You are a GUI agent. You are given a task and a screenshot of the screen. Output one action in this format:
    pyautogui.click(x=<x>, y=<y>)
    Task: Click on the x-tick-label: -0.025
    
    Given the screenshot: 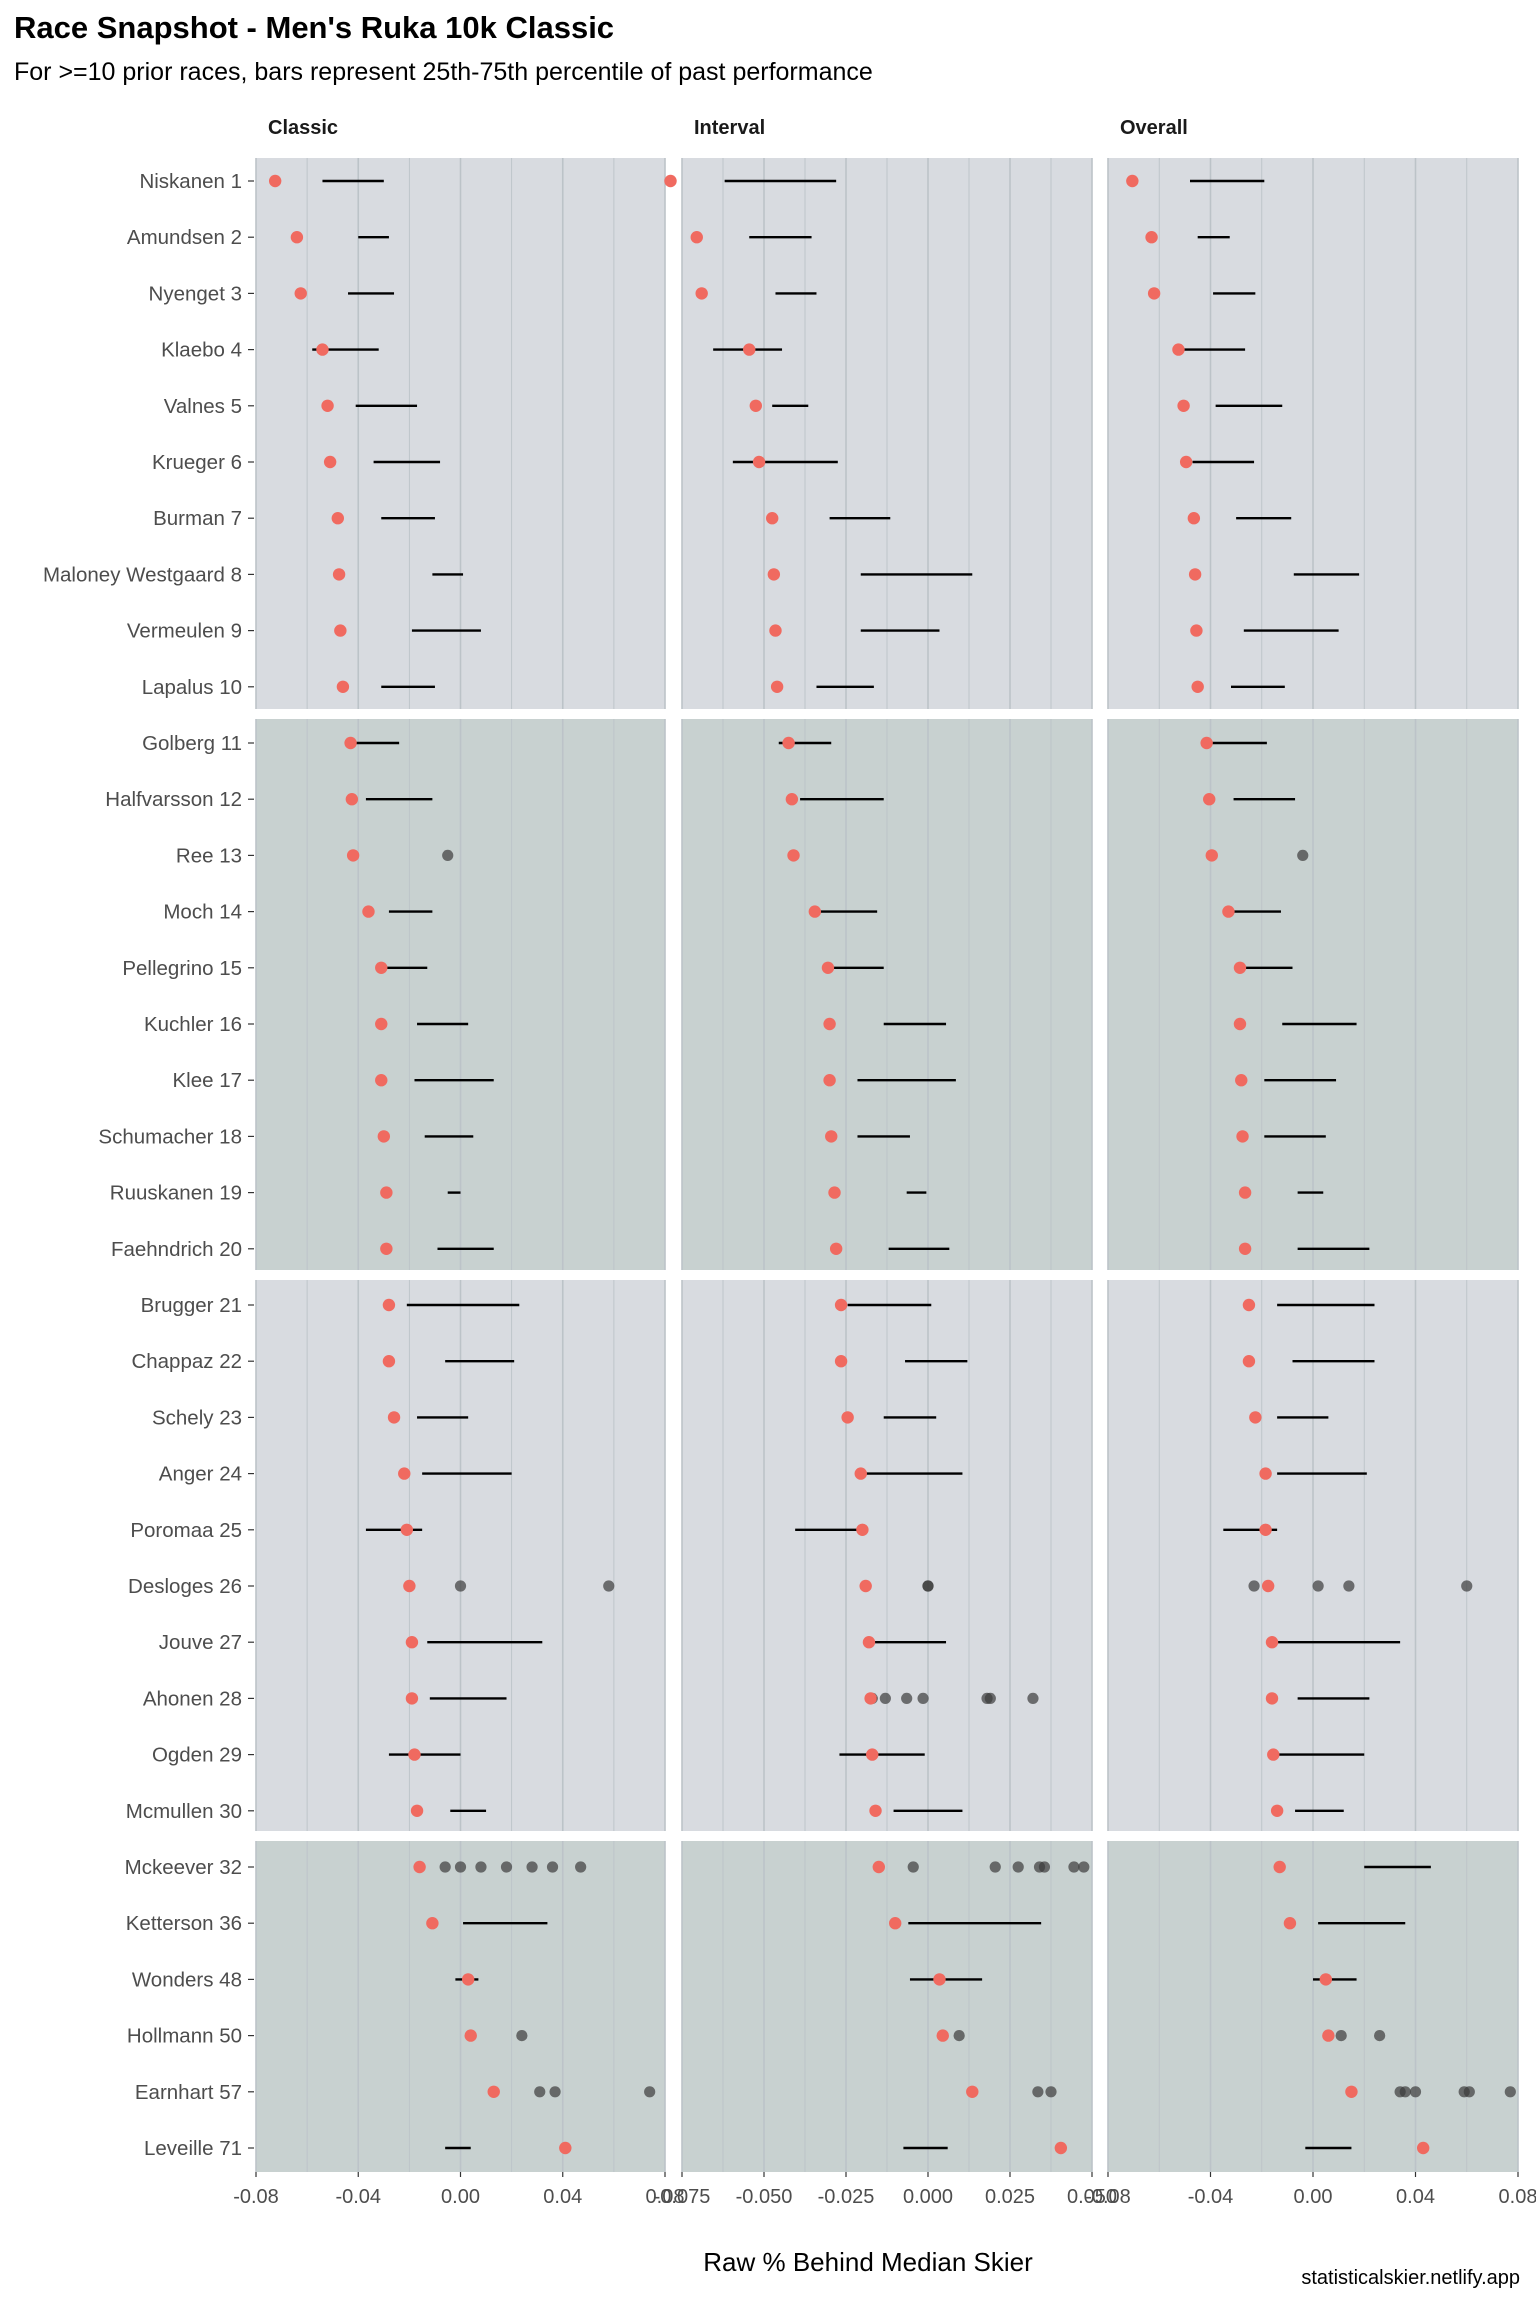 What is the action you would take?
    pyautogui.click(x=846, y=2197)
    